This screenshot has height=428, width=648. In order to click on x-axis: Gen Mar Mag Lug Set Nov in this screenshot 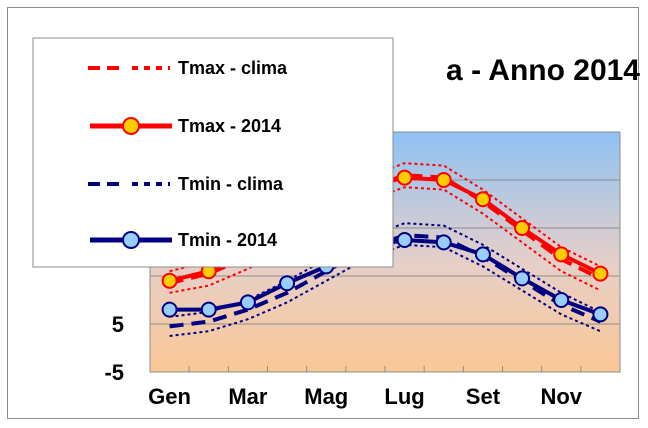, I will do `click(365, 396)`.